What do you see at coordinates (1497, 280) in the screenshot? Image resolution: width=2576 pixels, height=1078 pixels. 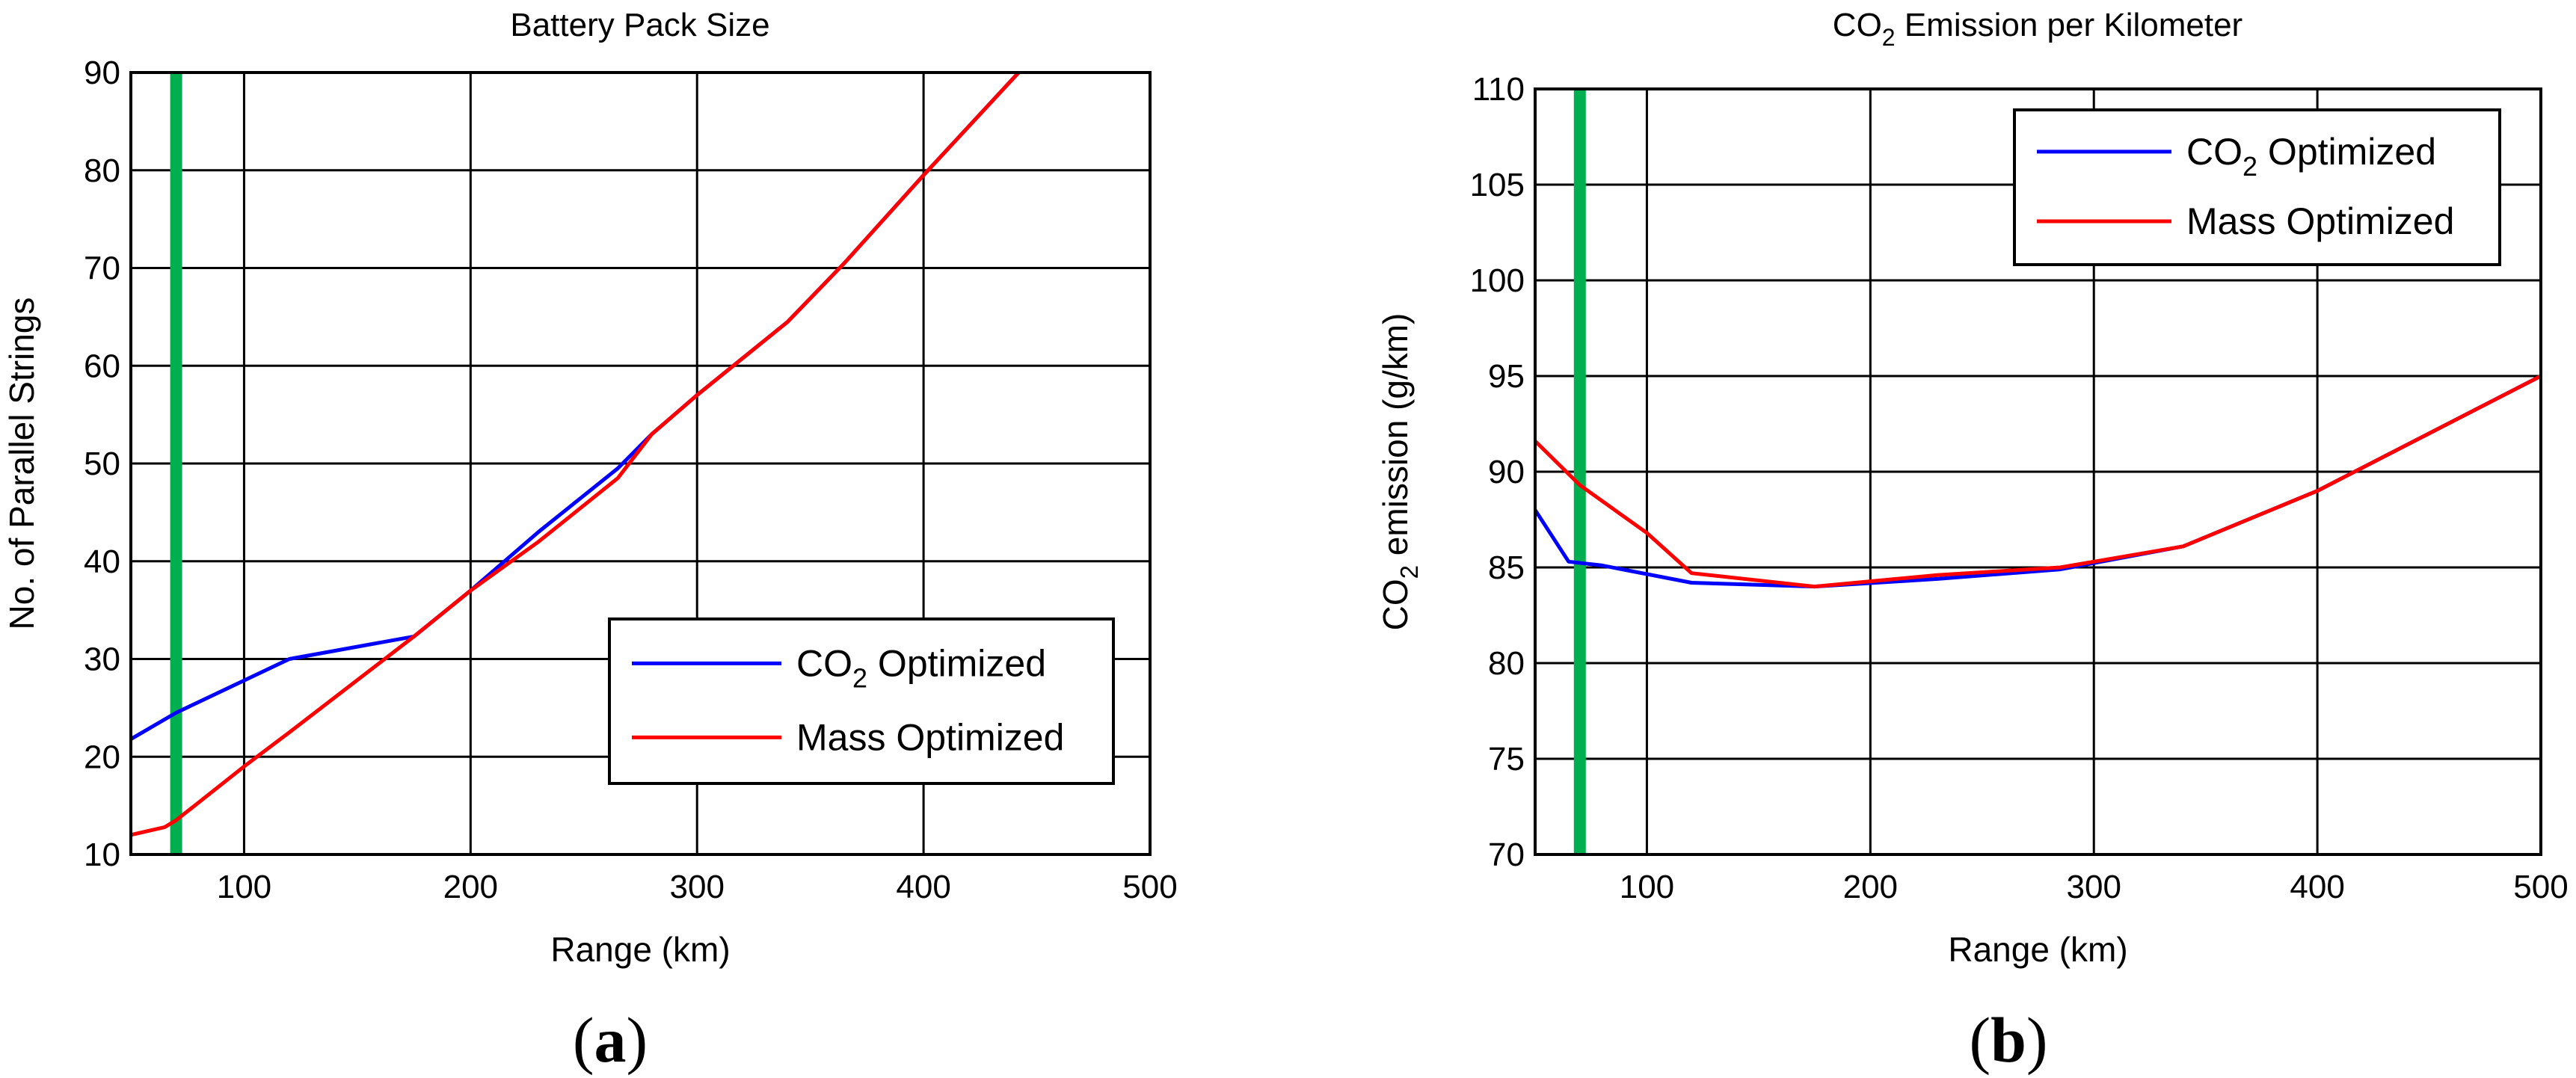 I see `y-tick-label: 100` at bounding box center [1497, 280].